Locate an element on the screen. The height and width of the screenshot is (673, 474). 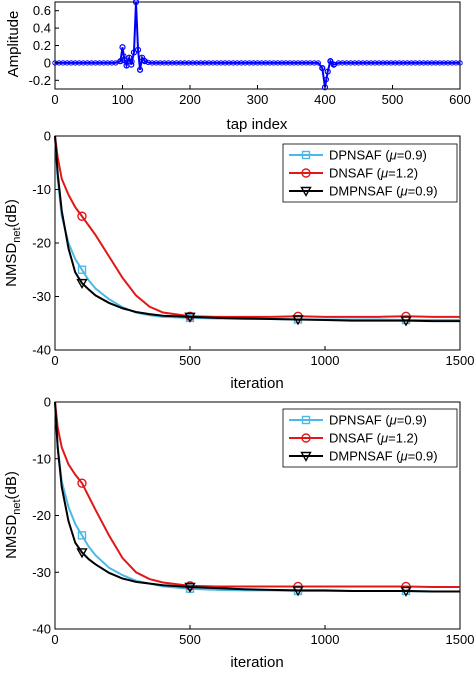
y-tick-label: -20 is located at coordinates (41, 515).